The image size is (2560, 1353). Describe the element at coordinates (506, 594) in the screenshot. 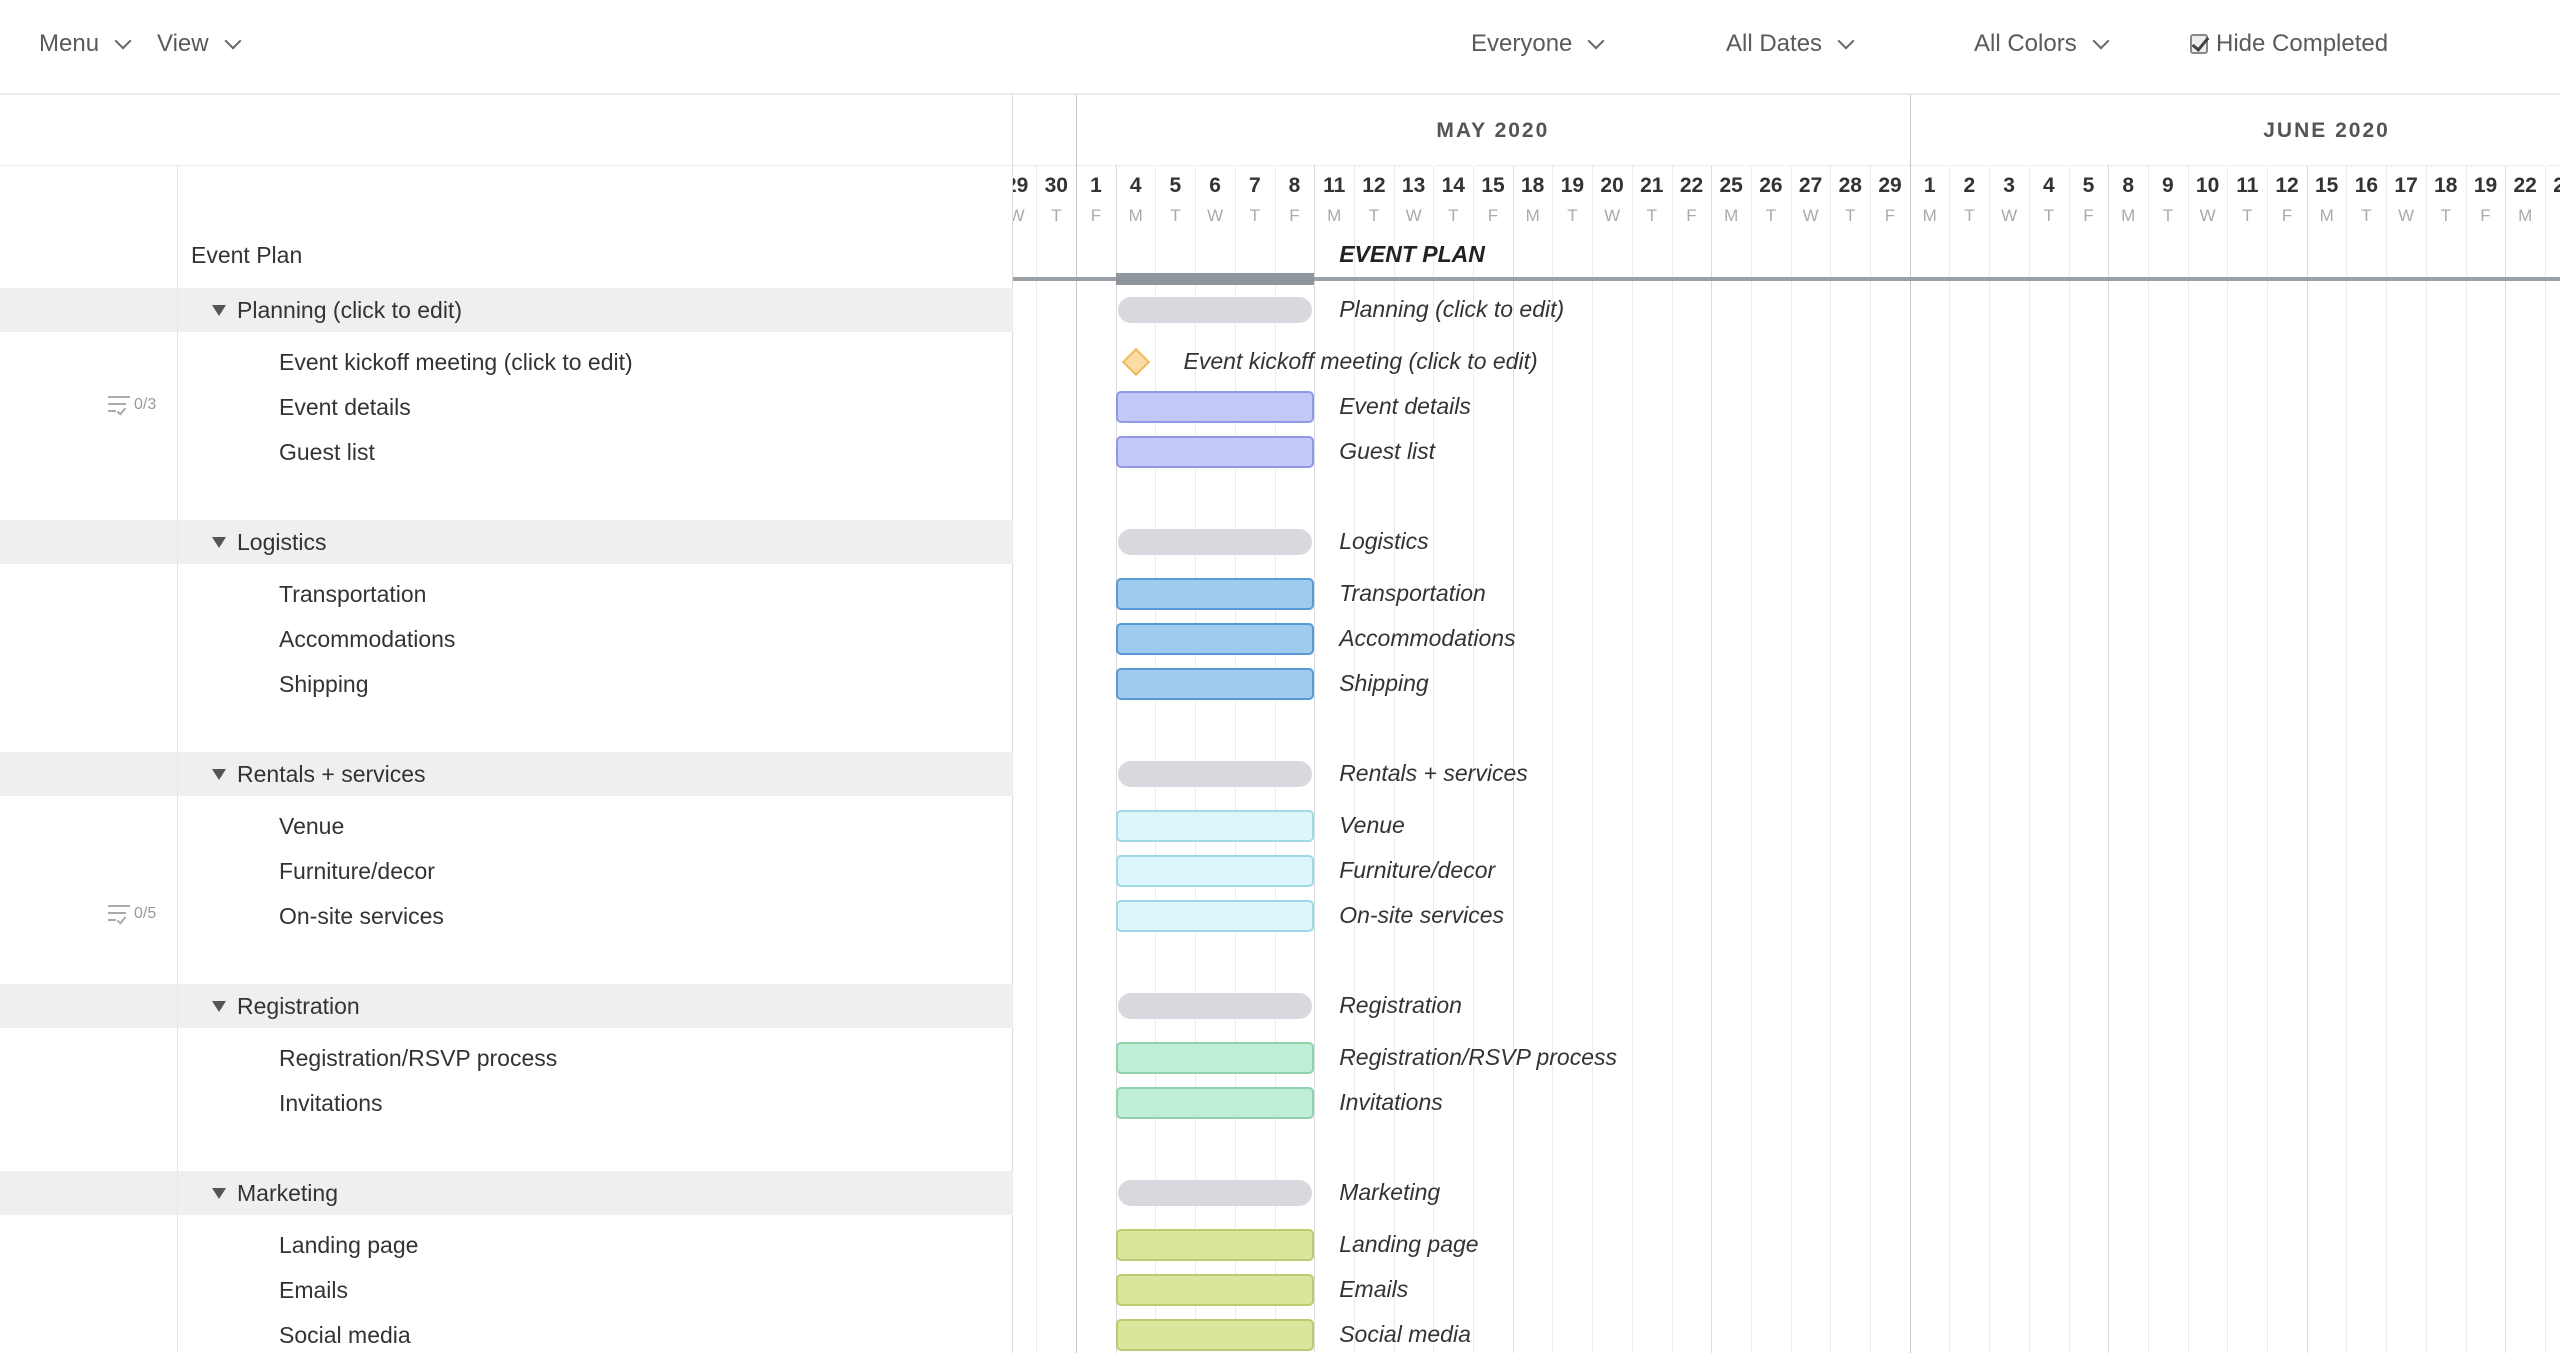

I see `task-row: Transportation` at that location.